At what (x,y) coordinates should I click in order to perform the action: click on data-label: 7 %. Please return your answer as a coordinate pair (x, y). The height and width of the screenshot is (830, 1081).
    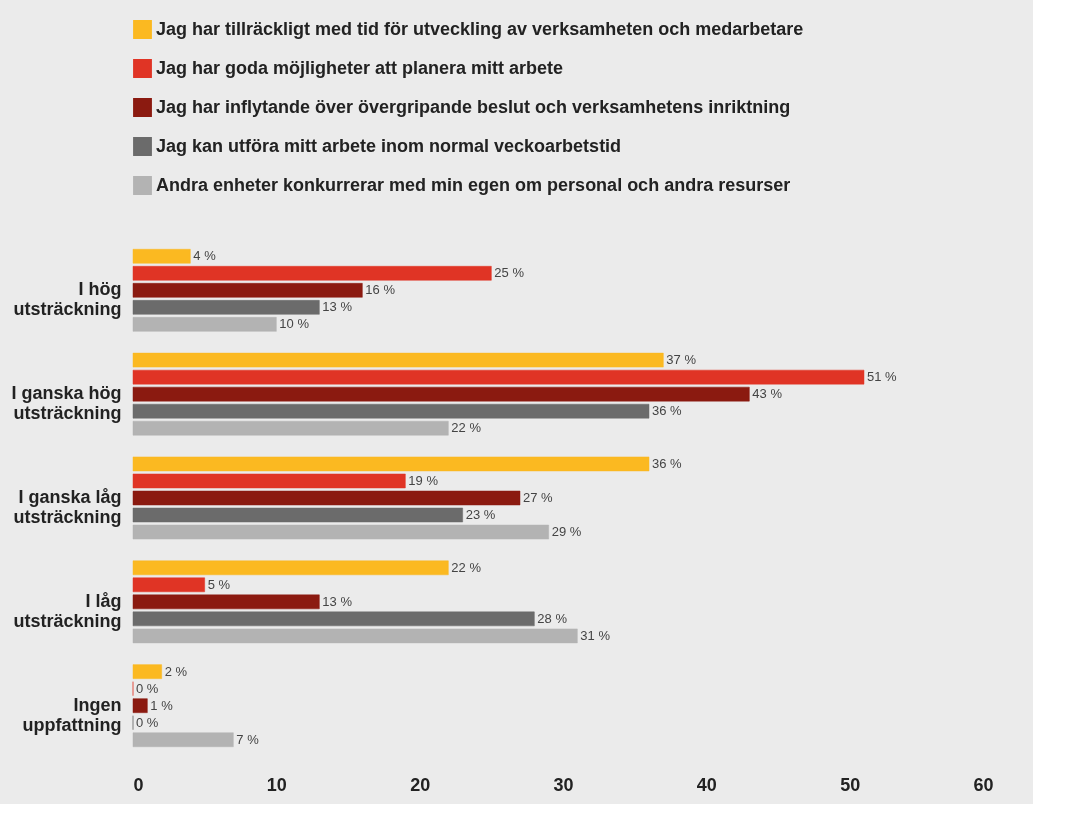
    Looking at the image, I should click on (248, 739).